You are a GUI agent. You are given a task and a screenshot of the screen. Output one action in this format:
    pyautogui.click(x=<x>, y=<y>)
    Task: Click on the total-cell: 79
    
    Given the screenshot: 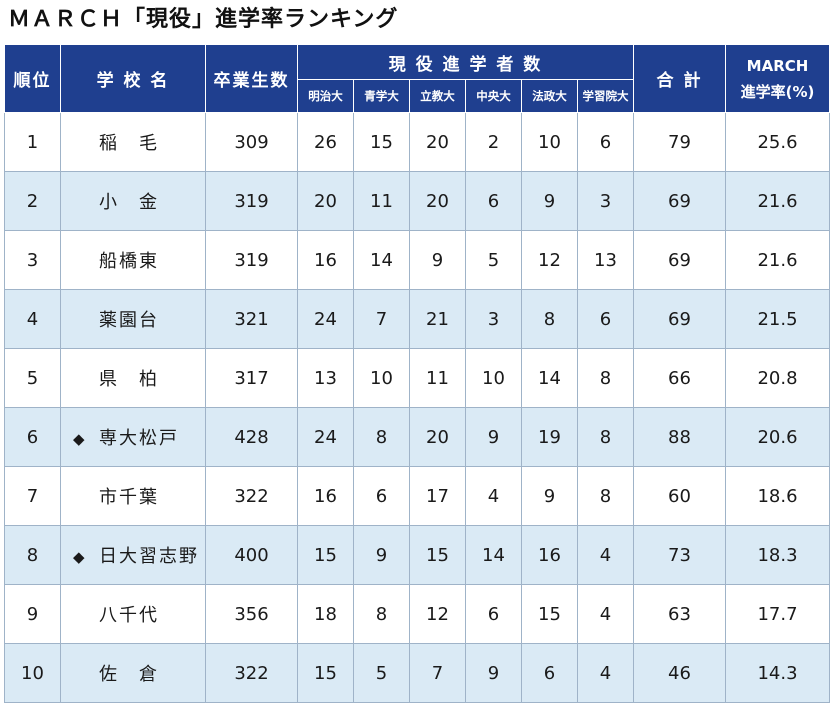 What is the action you would take?
    pyautogui.click(x=679, y=142)
    